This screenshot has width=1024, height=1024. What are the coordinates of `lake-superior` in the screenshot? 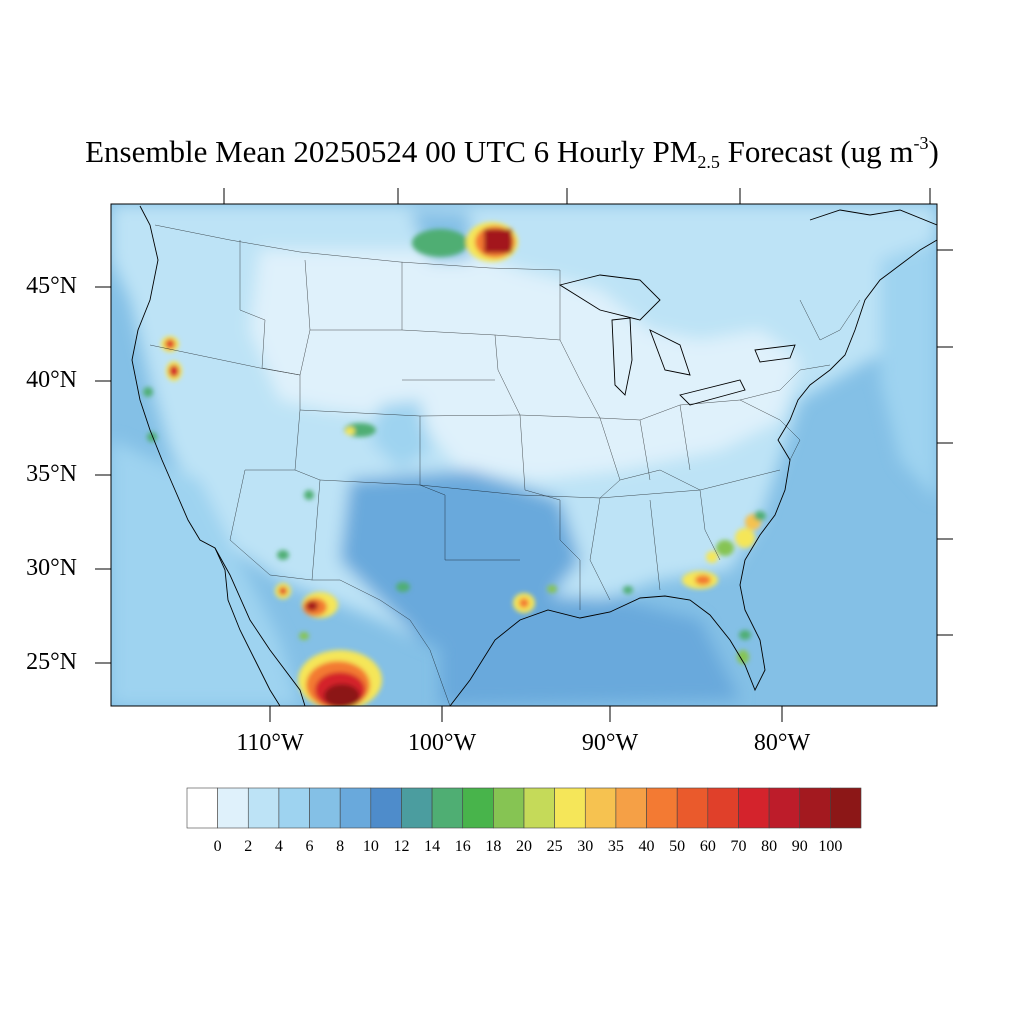 It's located at (609, 297).